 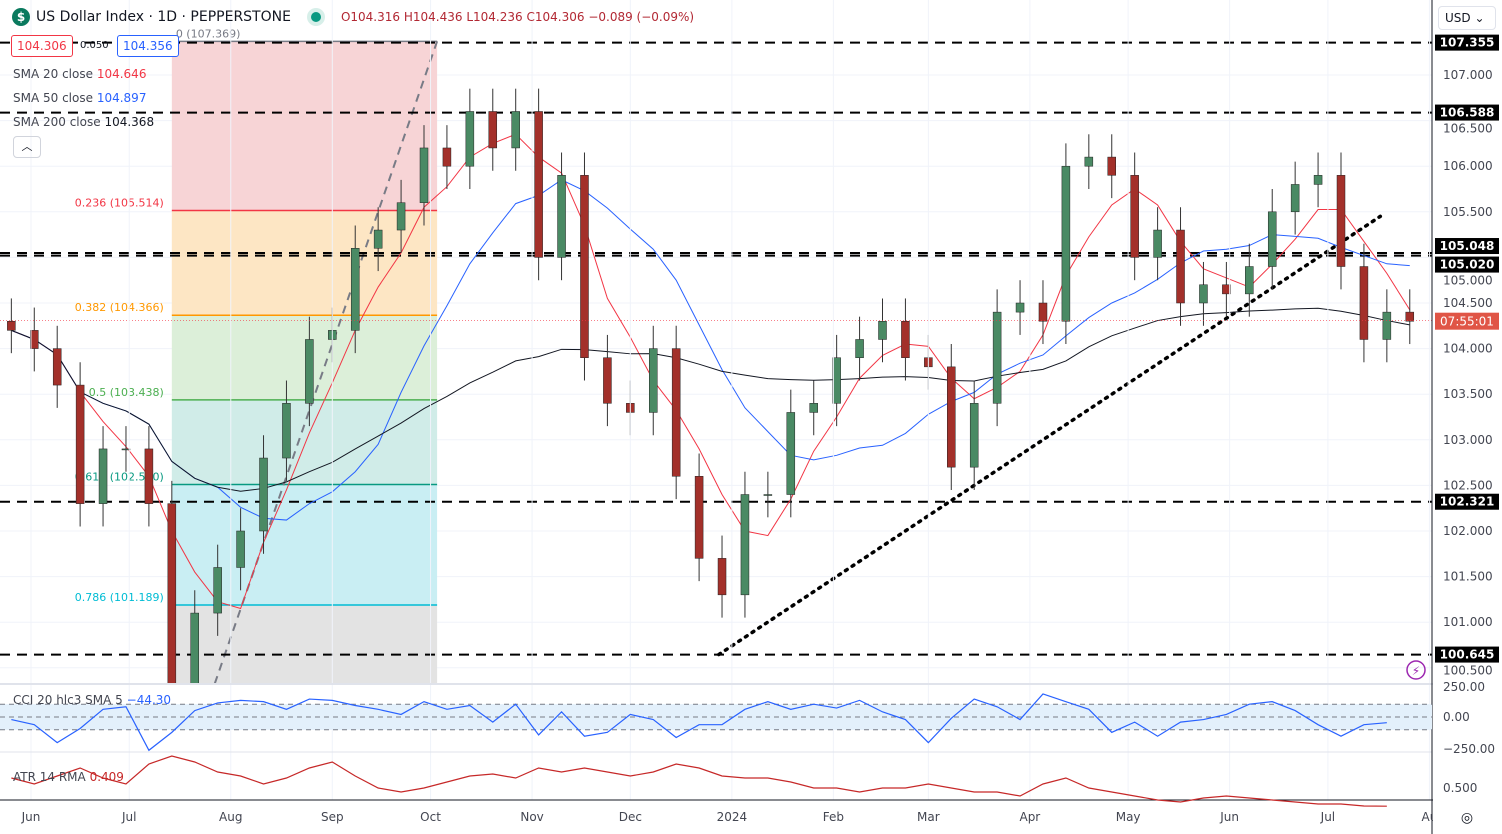 I want to click on price-tick-label: 107.000, so click(x=1468, y=75).